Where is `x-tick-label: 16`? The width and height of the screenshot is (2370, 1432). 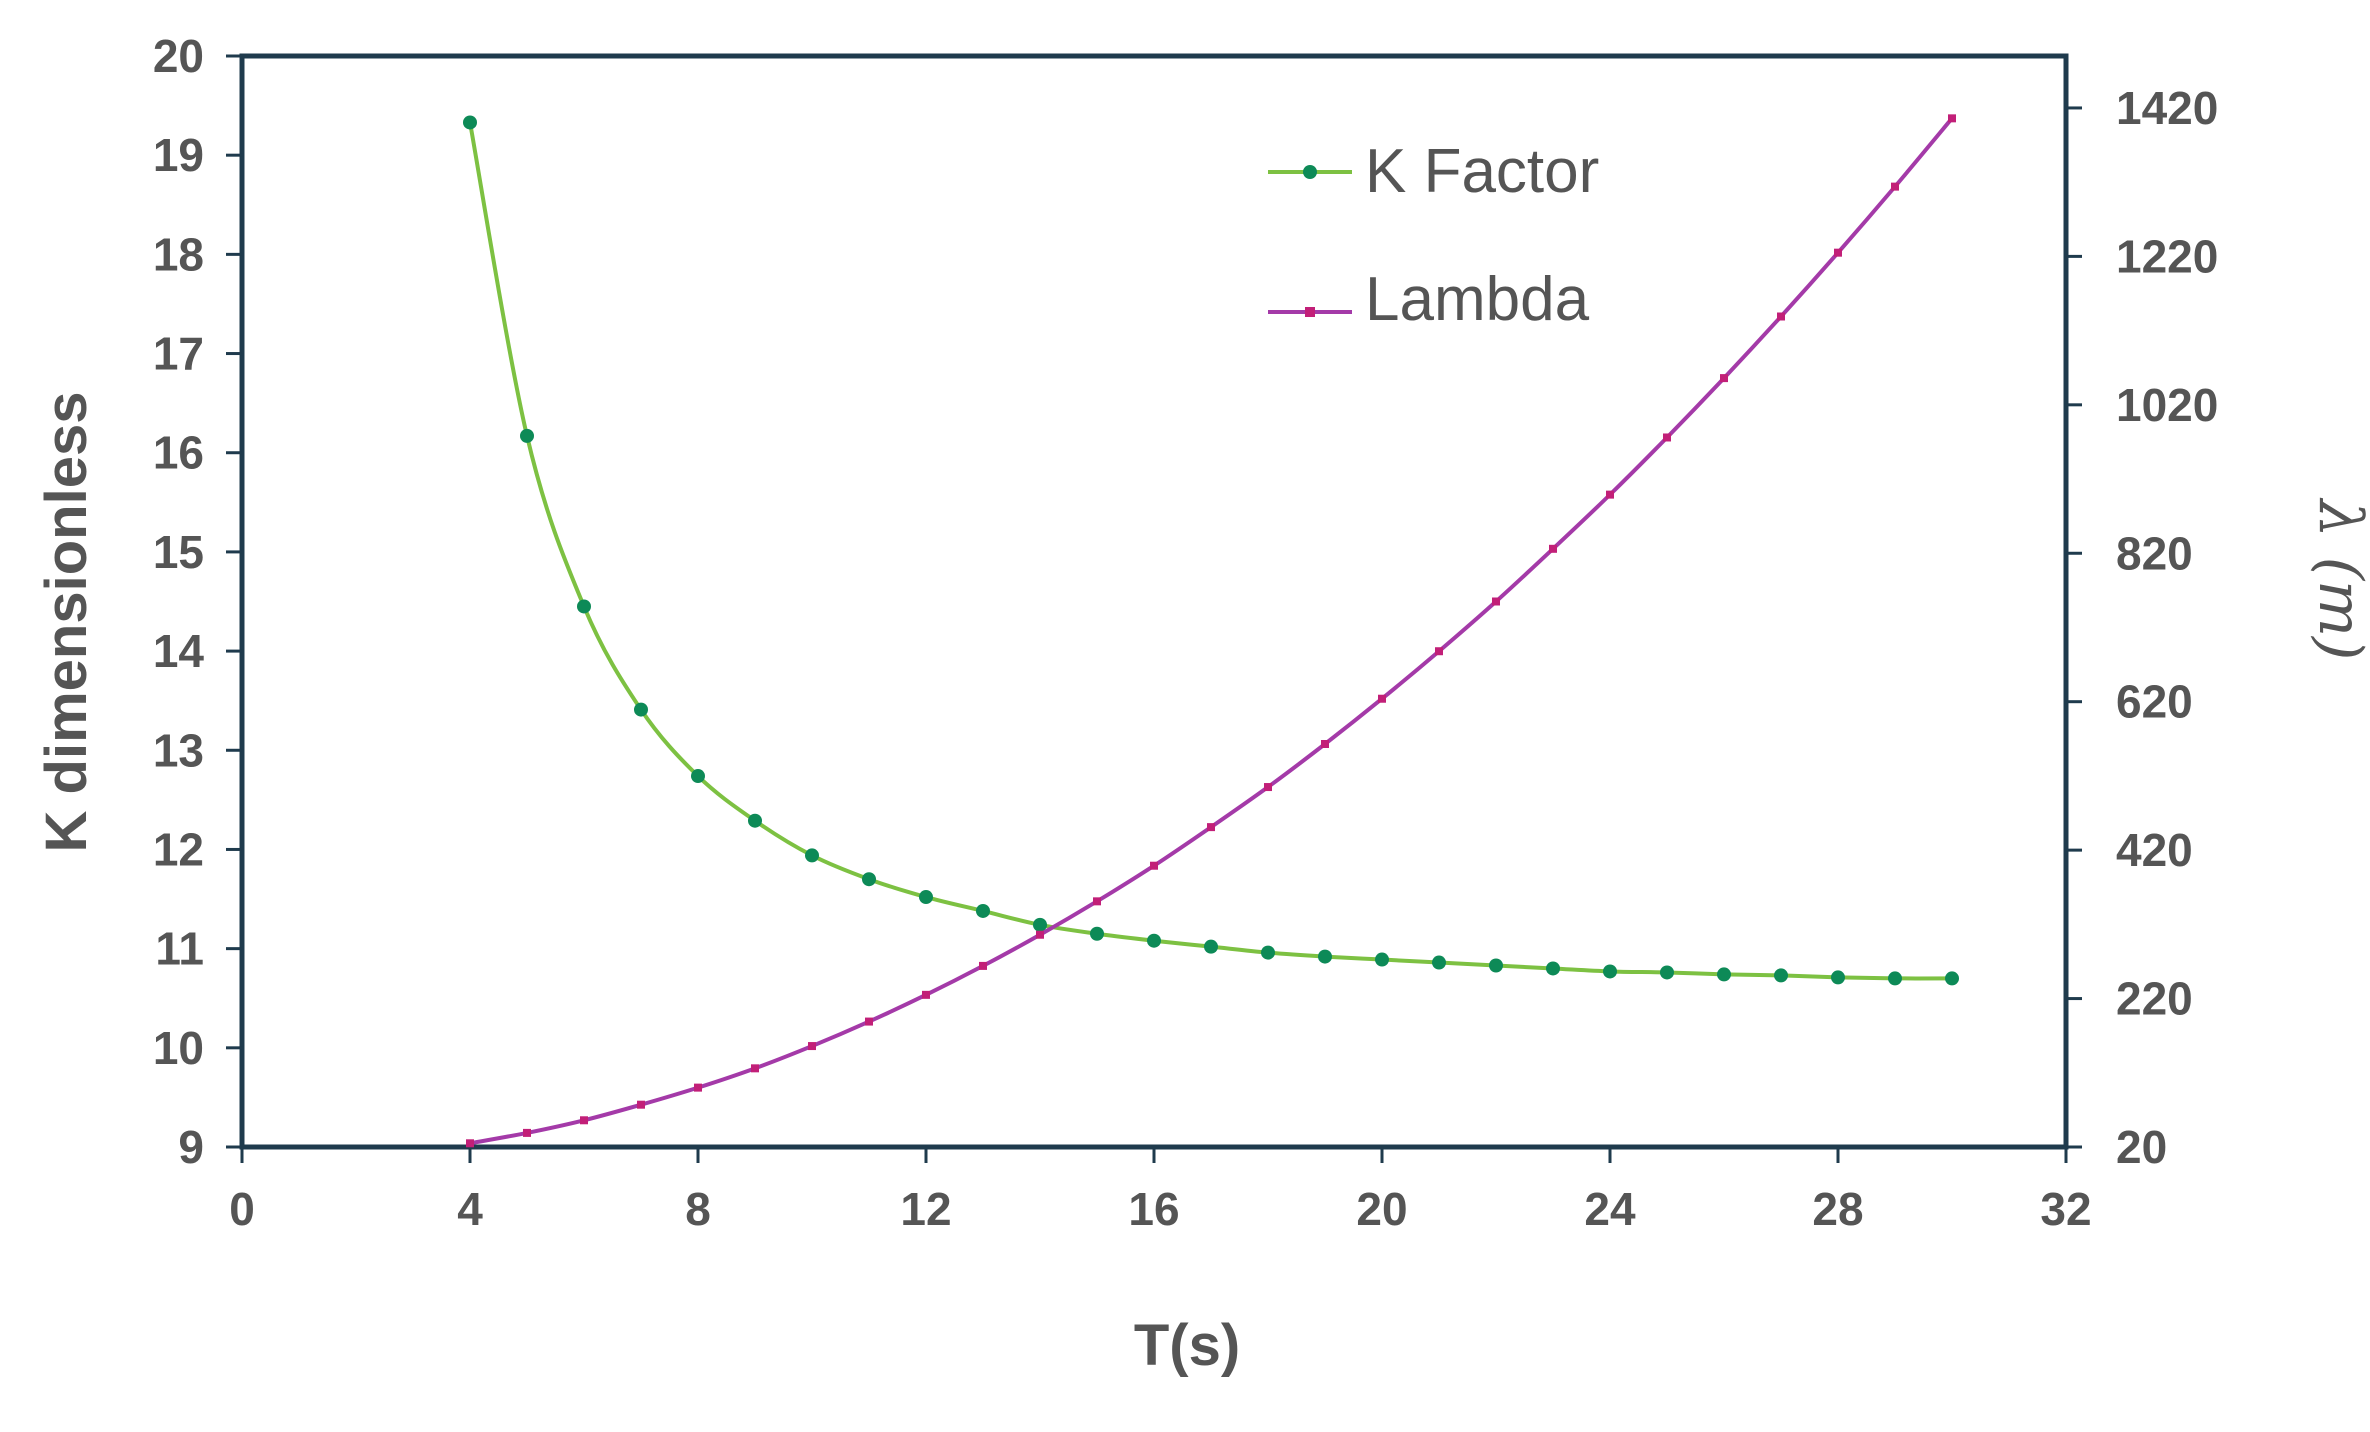 x-tick-label: 16 is located at coordinates (1153, 1209).